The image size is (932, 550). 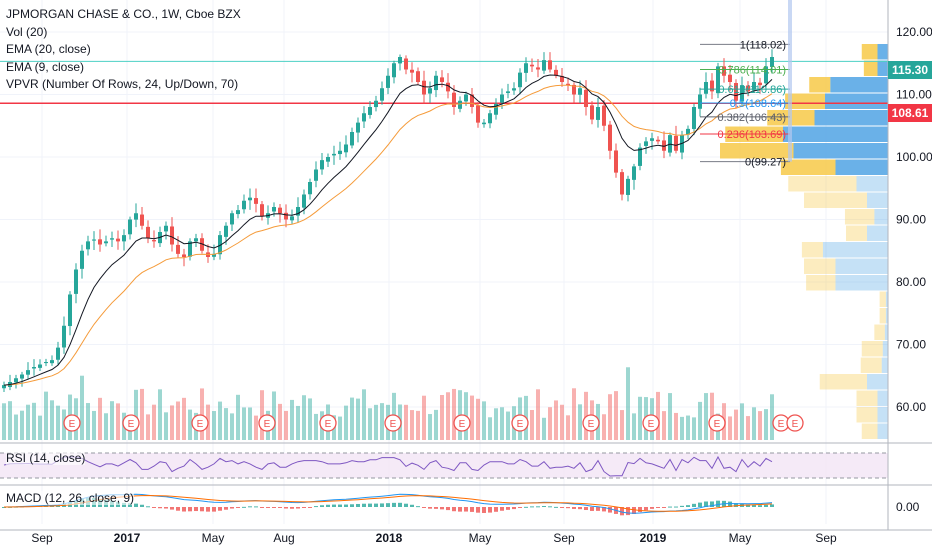 What do you see at coordinates (914, 32) in the screenshot?
I see `y-tick-label: 120.00` at bounding box center [914, 32].